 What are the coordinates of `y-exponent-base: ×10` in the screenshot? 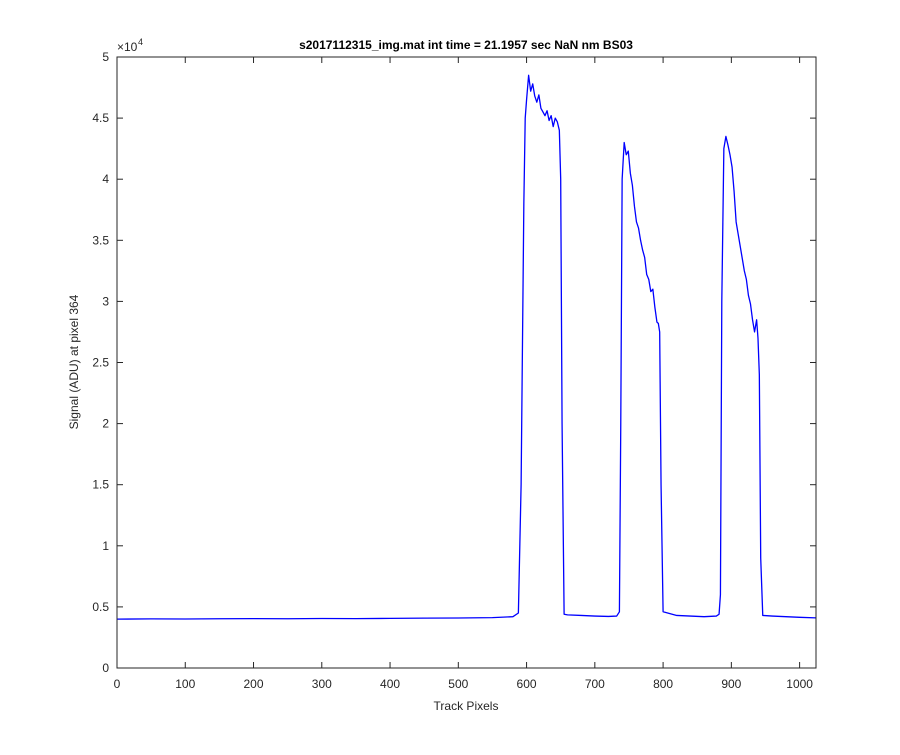 It's located at (127, 47).